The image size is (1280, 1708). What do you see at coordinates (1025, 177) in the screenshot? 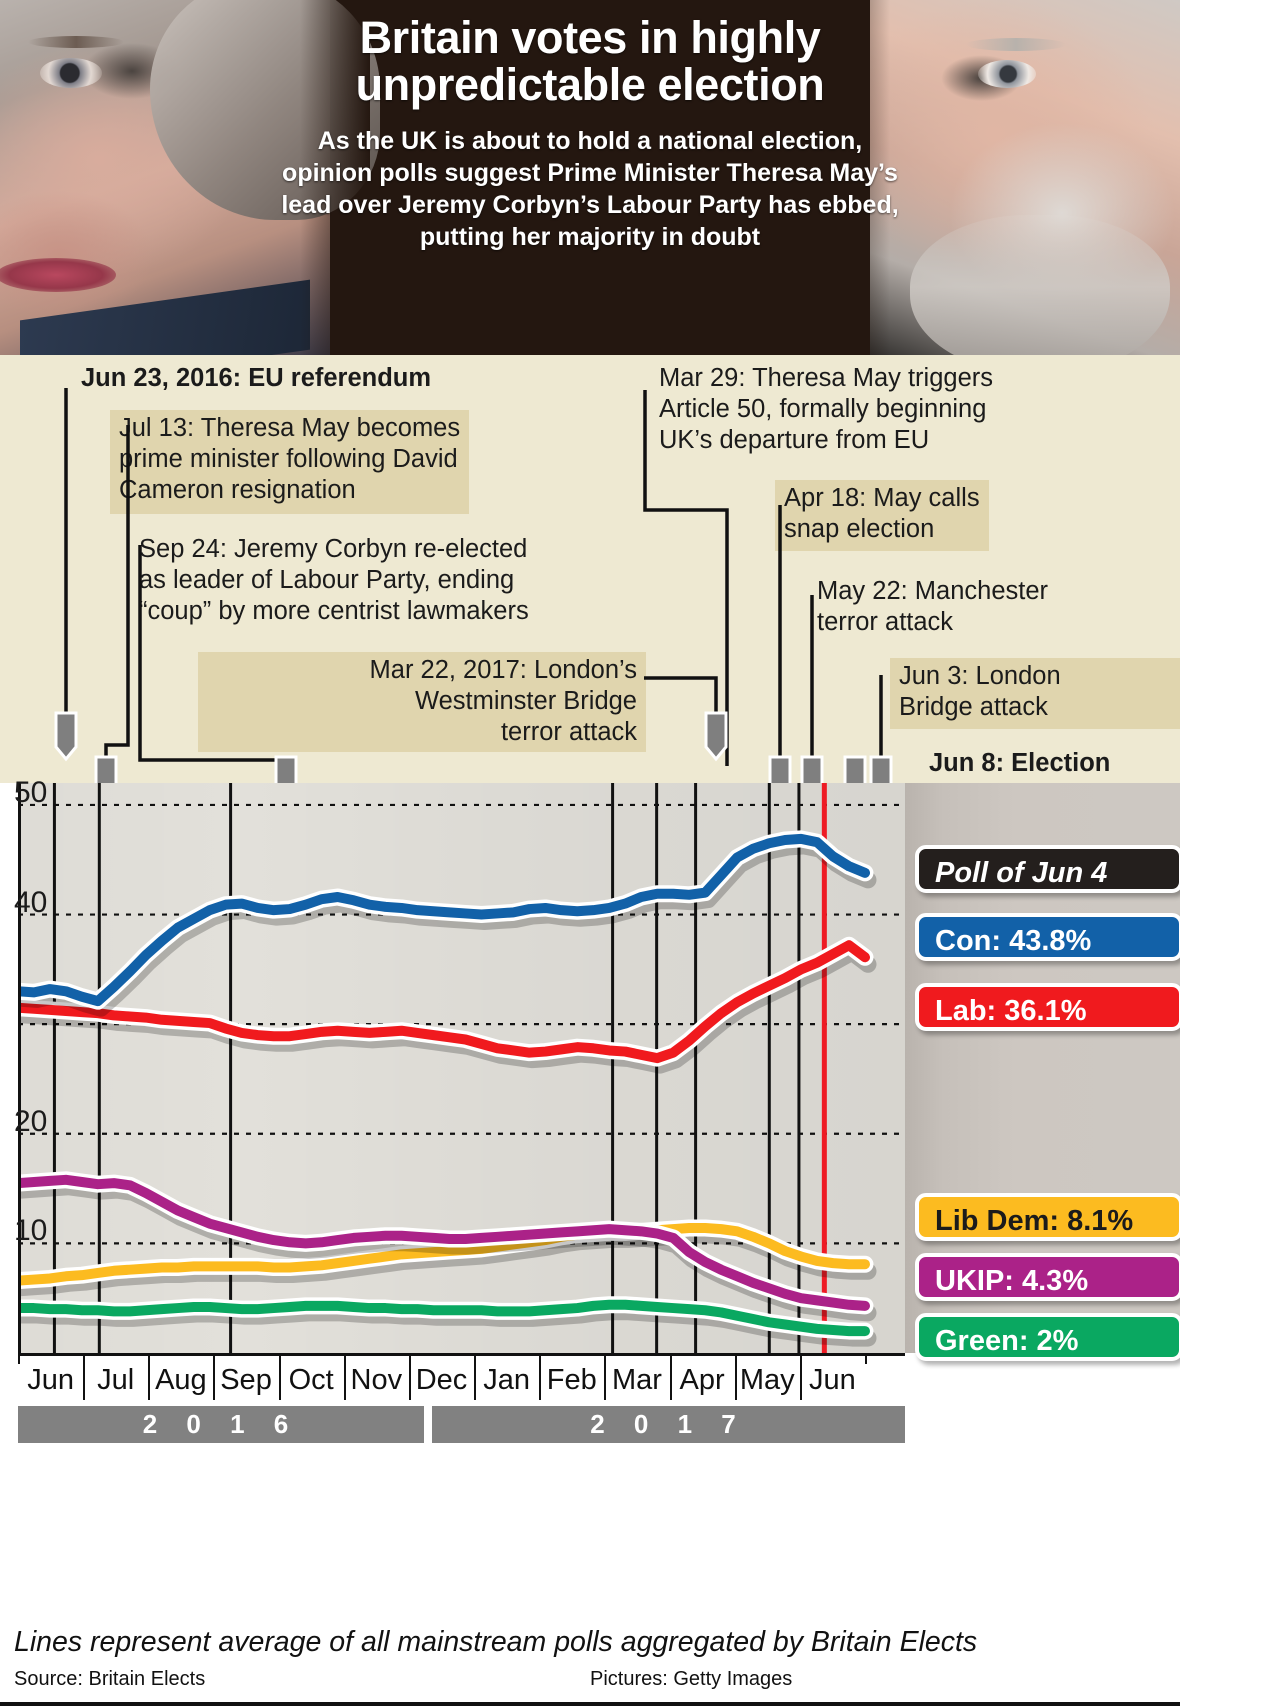
I see `photo-jeremy-corbyn` at bounding box center [1025, 177].